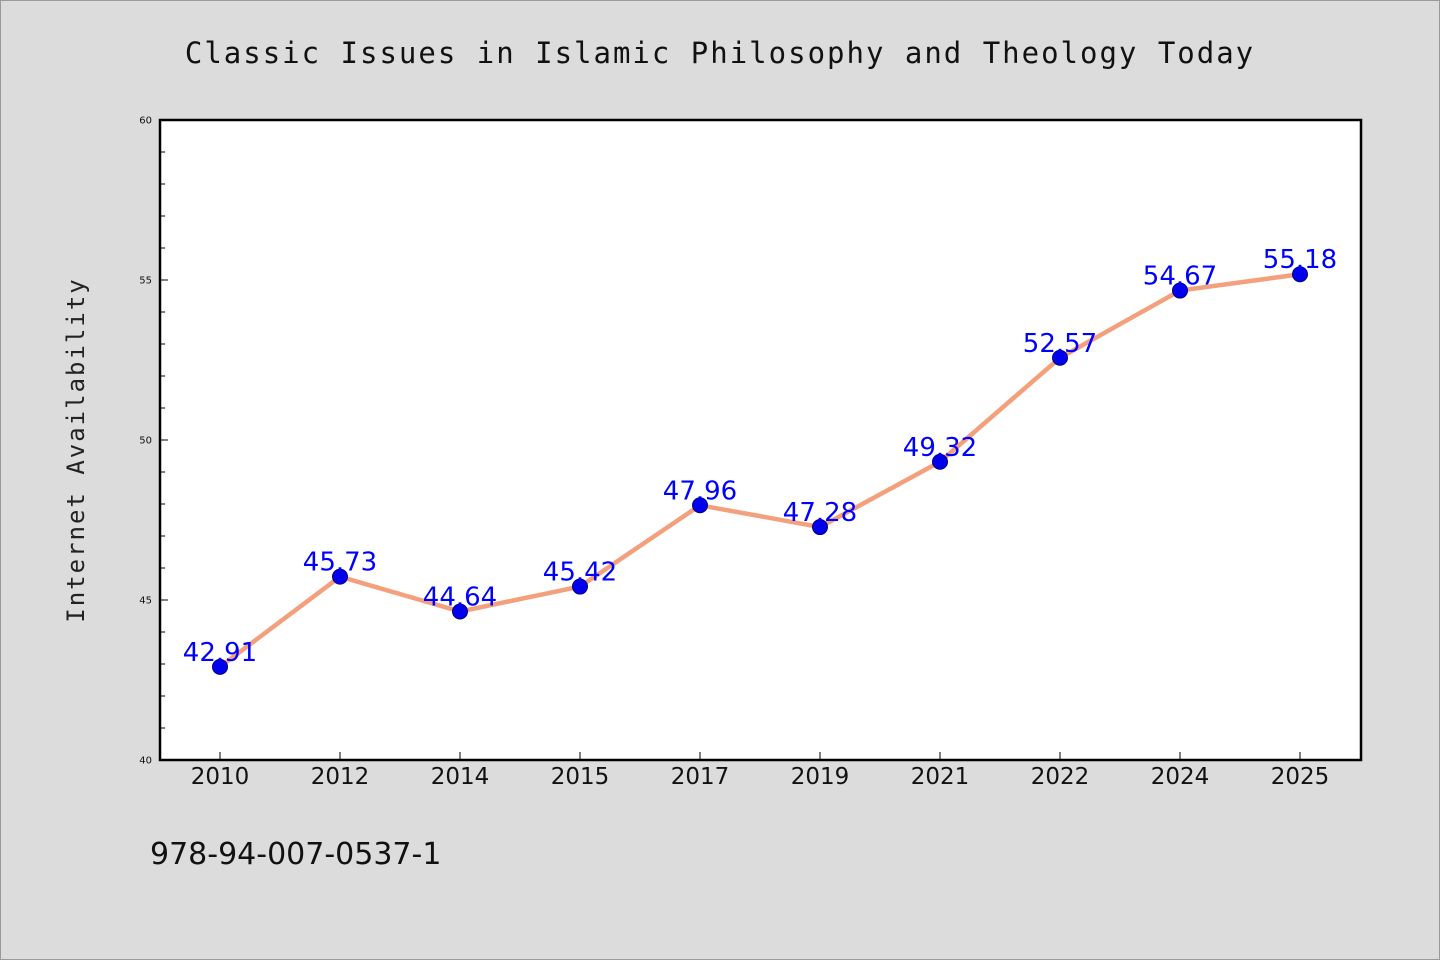 This screenshot has width=1440, height=960. I want to click on x-tick-label: 2021, so click(940, 777).